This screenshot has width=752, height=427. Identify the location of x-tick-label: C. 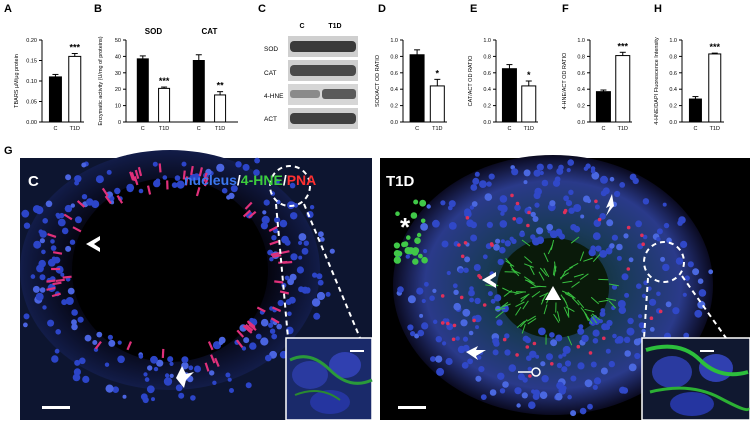
(417, 129).